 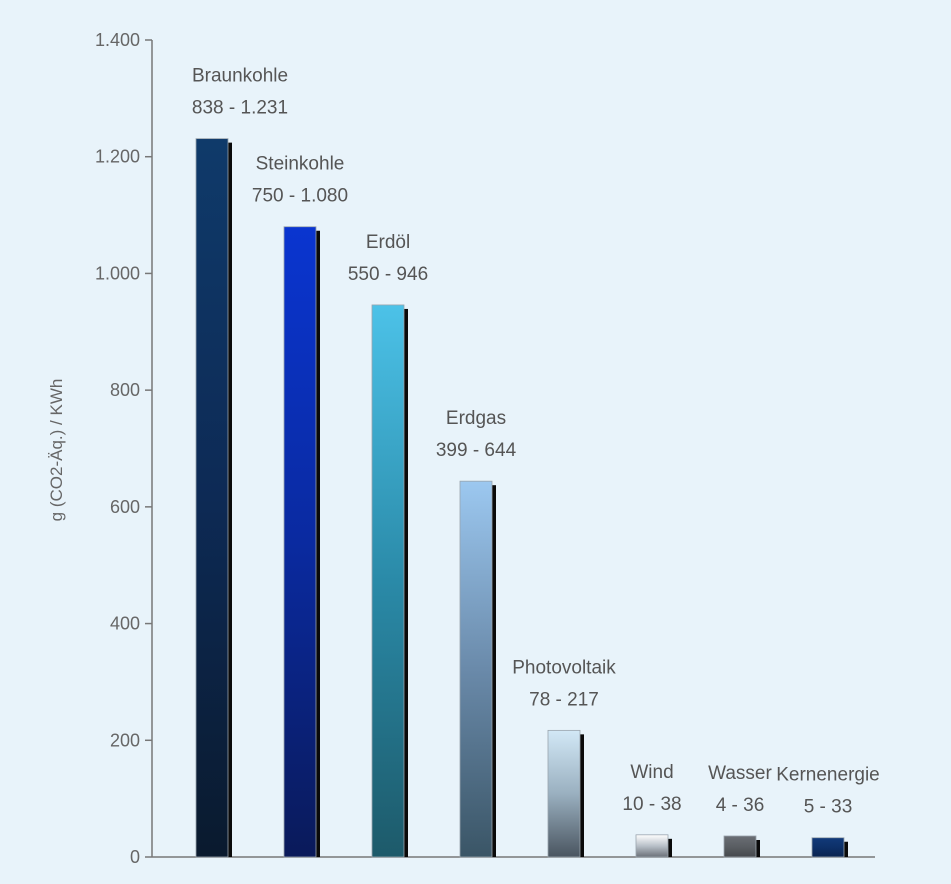 What do you see at coordinates (125, 507) in the screenshot?
I see `y-tick-label: 600` at bounding box center [125, 507].